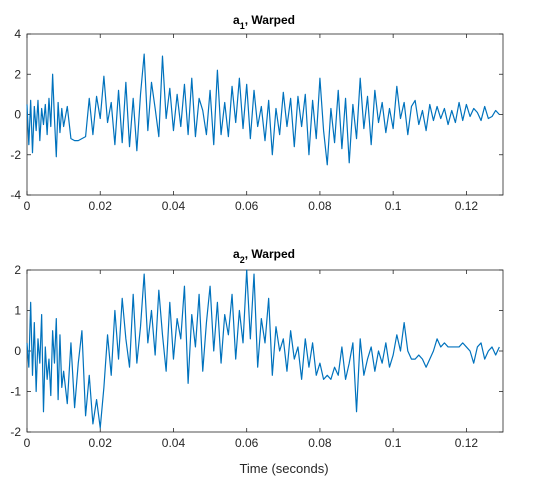  I want to click on x-tick-label-a1: 0.06, so click(247, 206).